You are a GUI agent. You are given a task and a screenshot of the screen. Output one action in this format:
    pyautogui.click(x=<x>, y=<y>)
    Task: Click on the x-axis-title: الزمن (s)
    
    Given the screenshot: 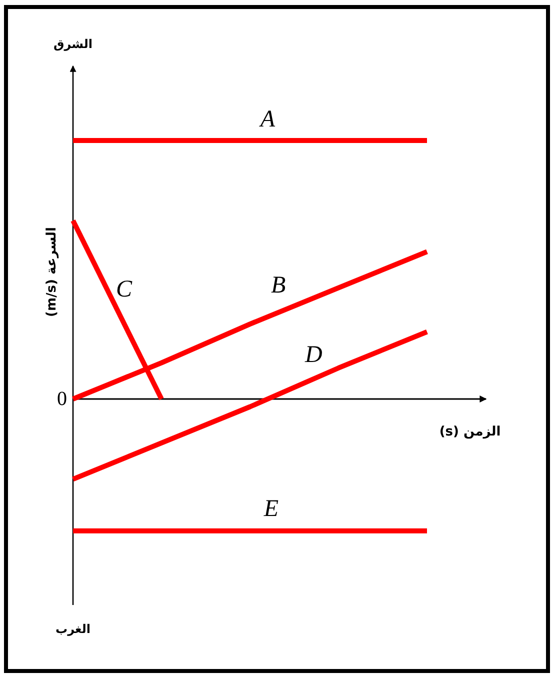 What is the action you would take?
    pyautogui.click(x=470, y=432)
    